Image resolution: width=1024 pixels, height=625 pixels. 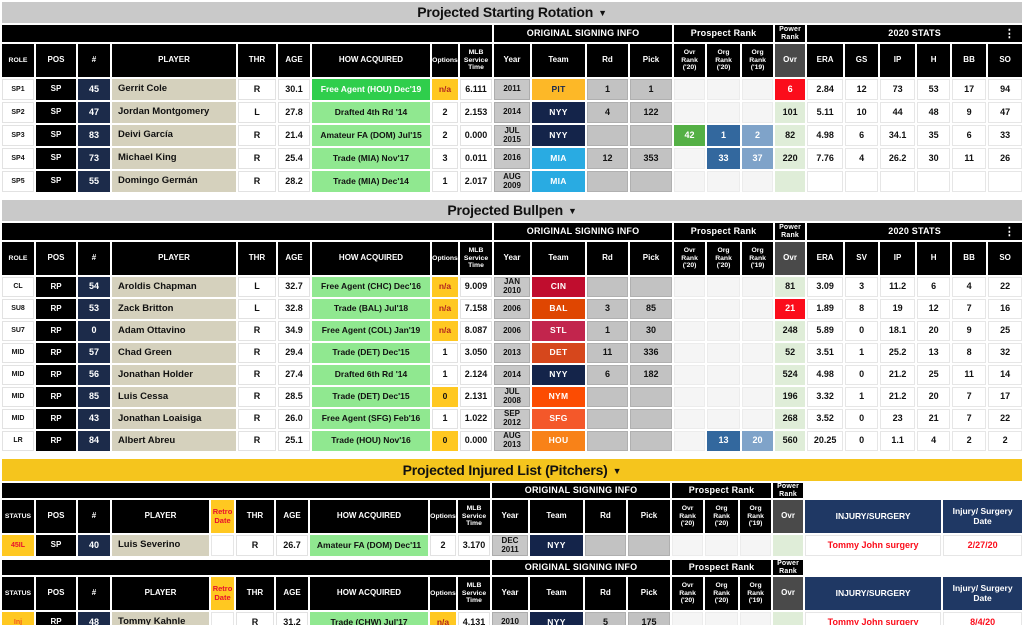 What do you see at coordinates (607, 419) in the screenshot?
I see `cell-rd` at bounding box center [607, 419].